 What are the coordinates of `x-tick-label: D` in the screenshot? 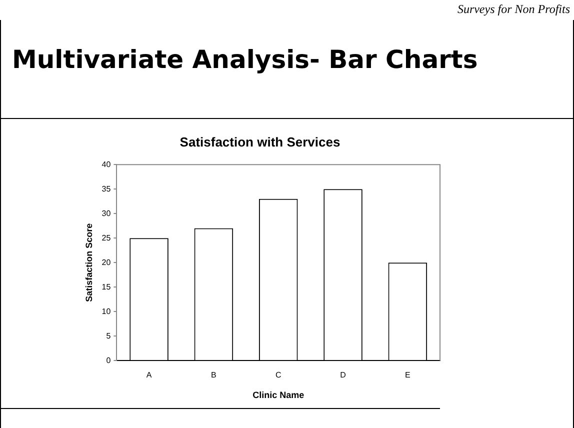 It's located at (343, 375).